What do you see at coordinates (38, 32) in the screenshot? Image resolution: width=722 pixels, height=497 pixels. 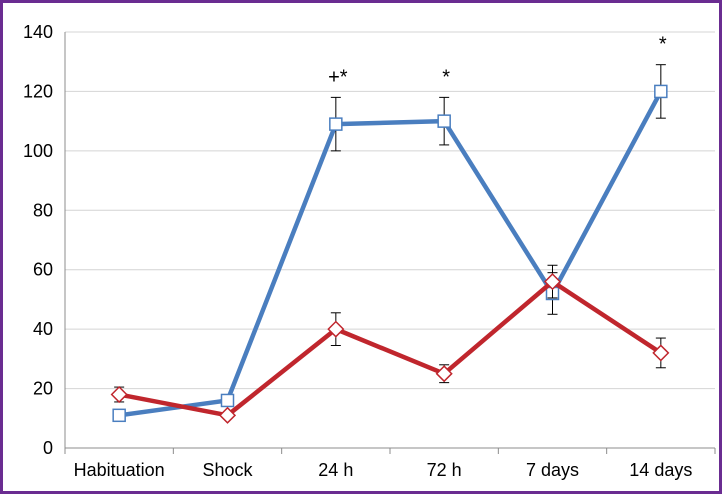 I see `y-tick-label: 140` at bounding box center [38, 32].